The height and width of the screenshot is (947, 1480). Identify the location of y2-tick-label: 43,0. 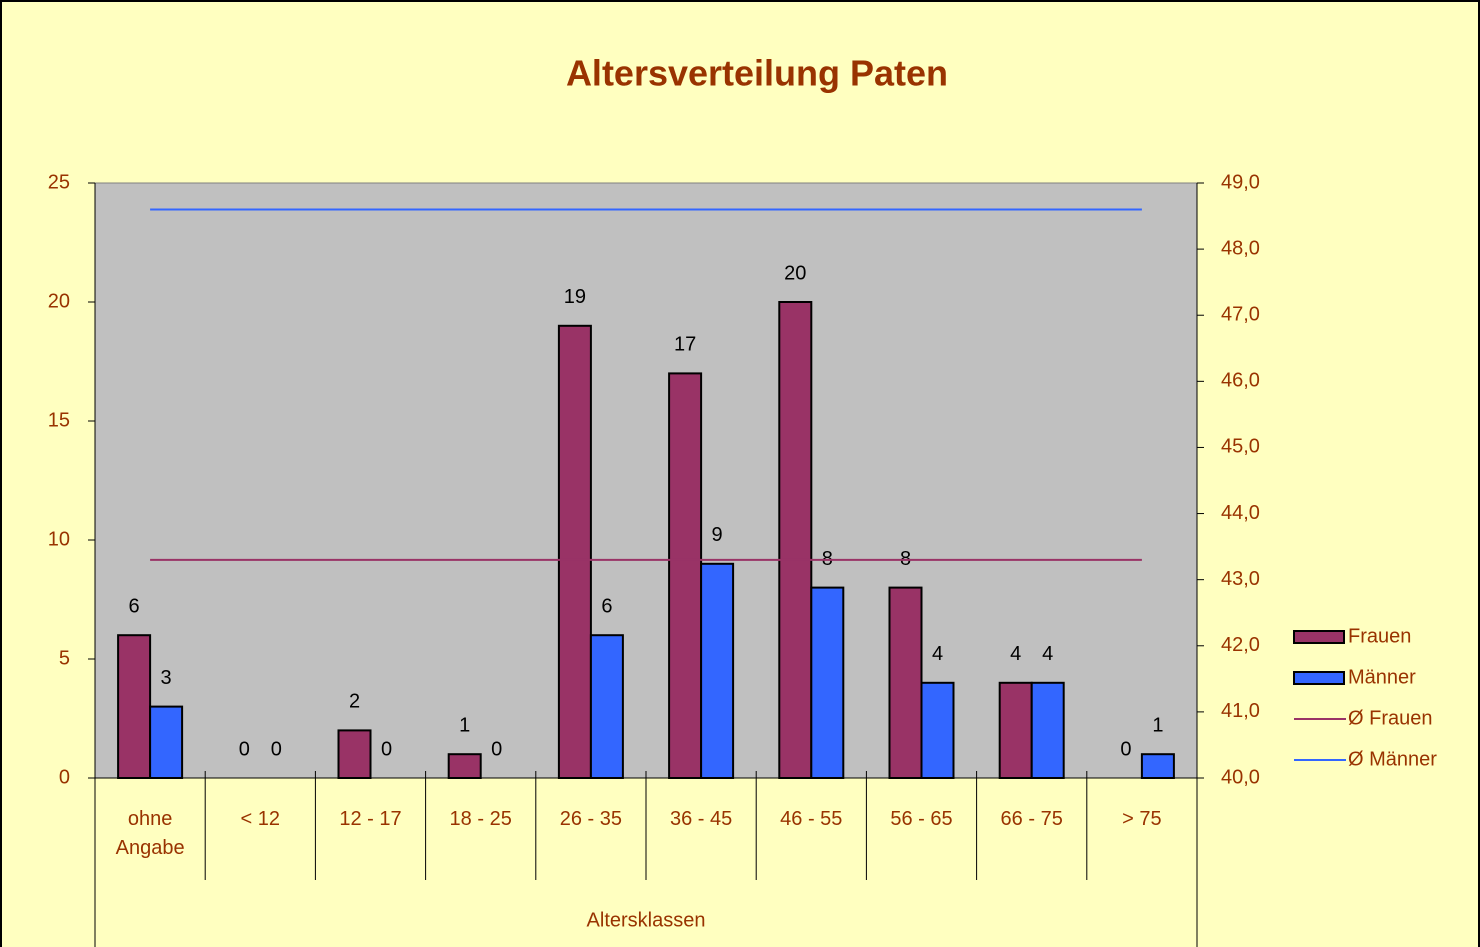
(1240, 579).